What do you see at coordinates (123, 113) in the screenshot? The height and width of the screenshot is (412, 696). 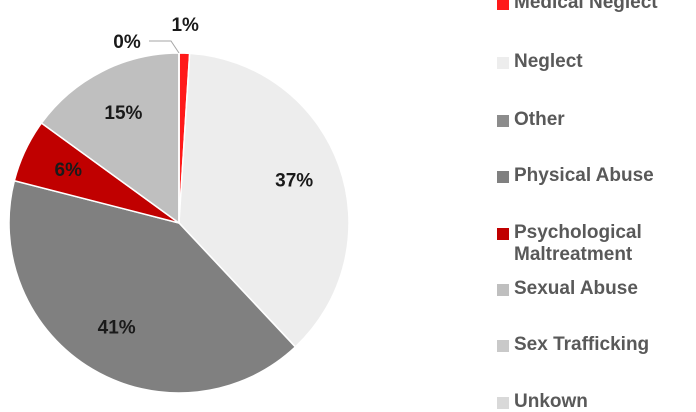 I see `data-label: 15%` at bounding box center [123, 113].